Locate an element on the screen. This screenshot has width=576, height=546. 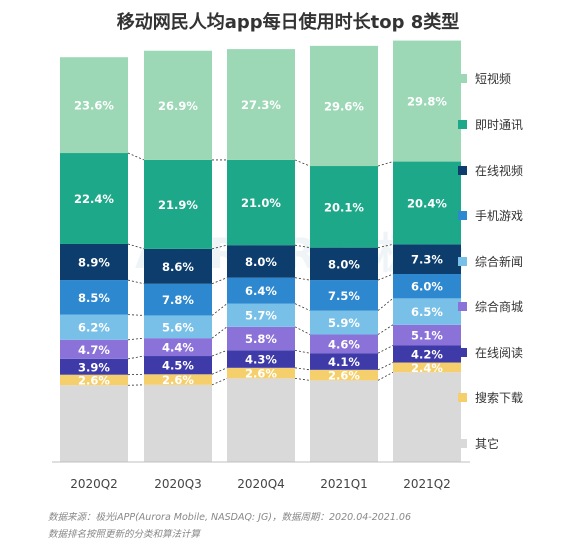
legend-label: 搜索下载 is located at coordinates (499, 397).